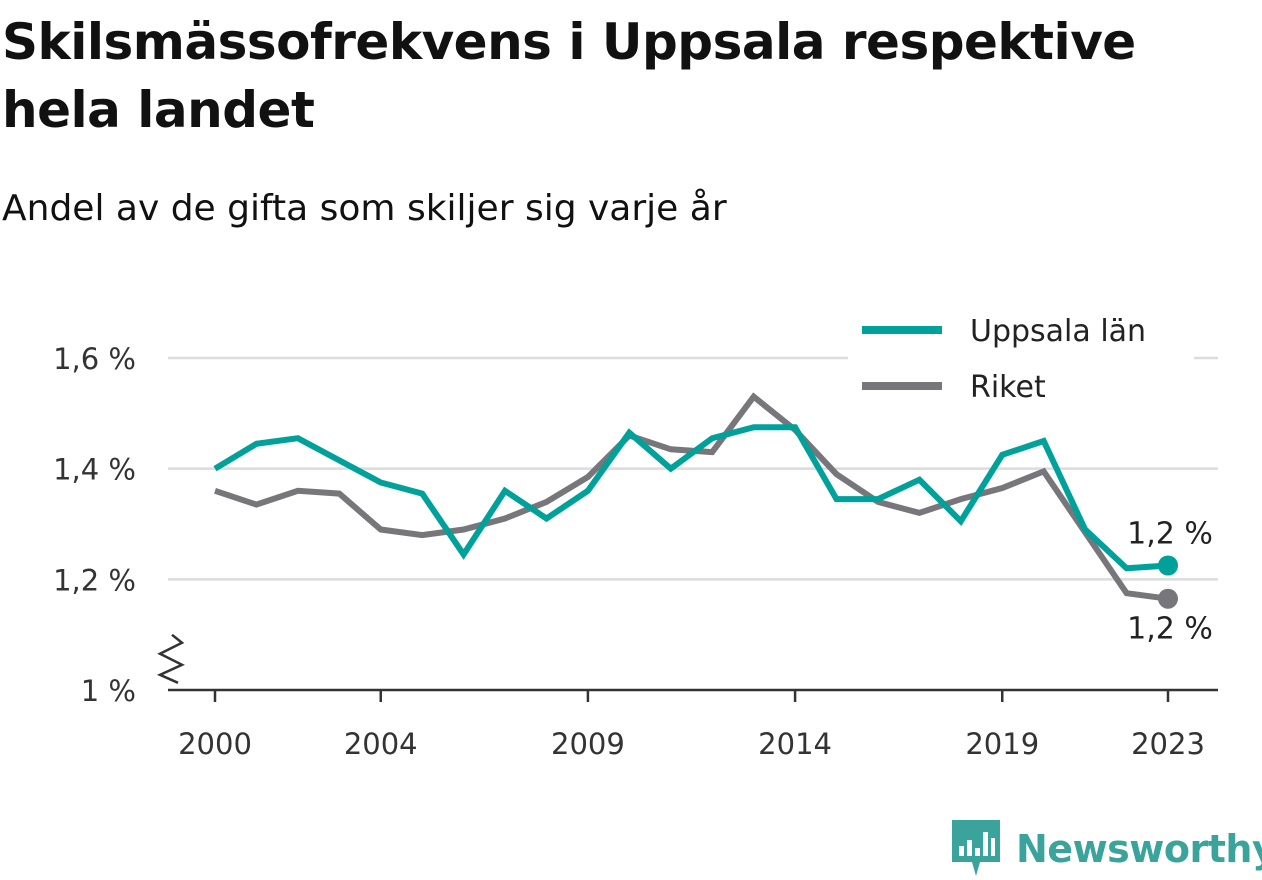 This screenshot has height=880, width=1262. I want to click on bar-chart-bubble-icon, so click(976, 848).